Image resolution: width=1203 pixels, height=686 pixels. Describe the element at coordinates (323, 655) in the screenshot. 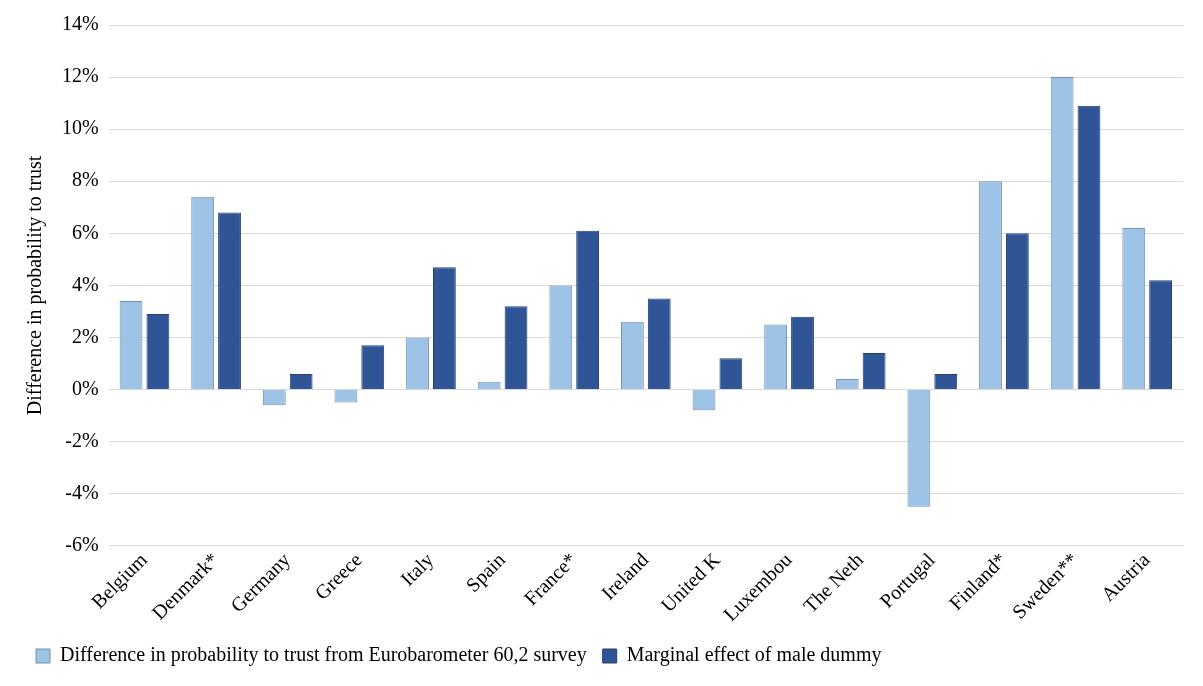

I see `legend-label: Difference in probability to trust from Eurobarometer 60,2 survey` at that location.